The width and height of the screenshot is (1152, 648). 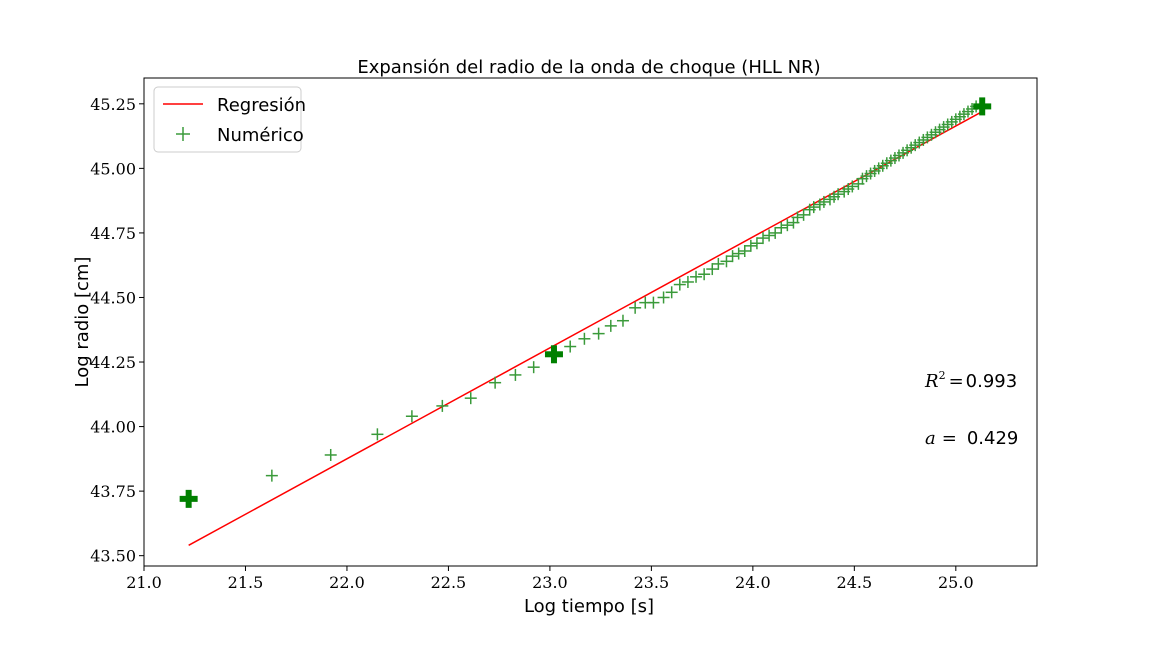 What do you see at coordinates (993, 438) in the screenshot?
I see `slope-value: 0.429` at bounding box center [993, 438].